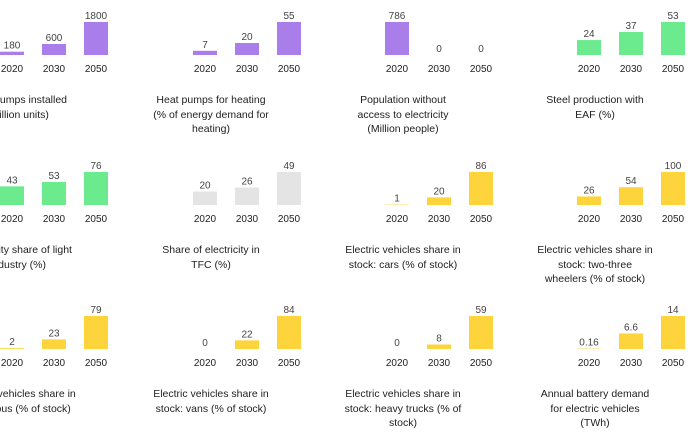 This screenshot has width=700, height=441. What do you see at coordinates (12, 46) in the screenshot?
I see `data-label: 180` at bounding box center [12, 46].